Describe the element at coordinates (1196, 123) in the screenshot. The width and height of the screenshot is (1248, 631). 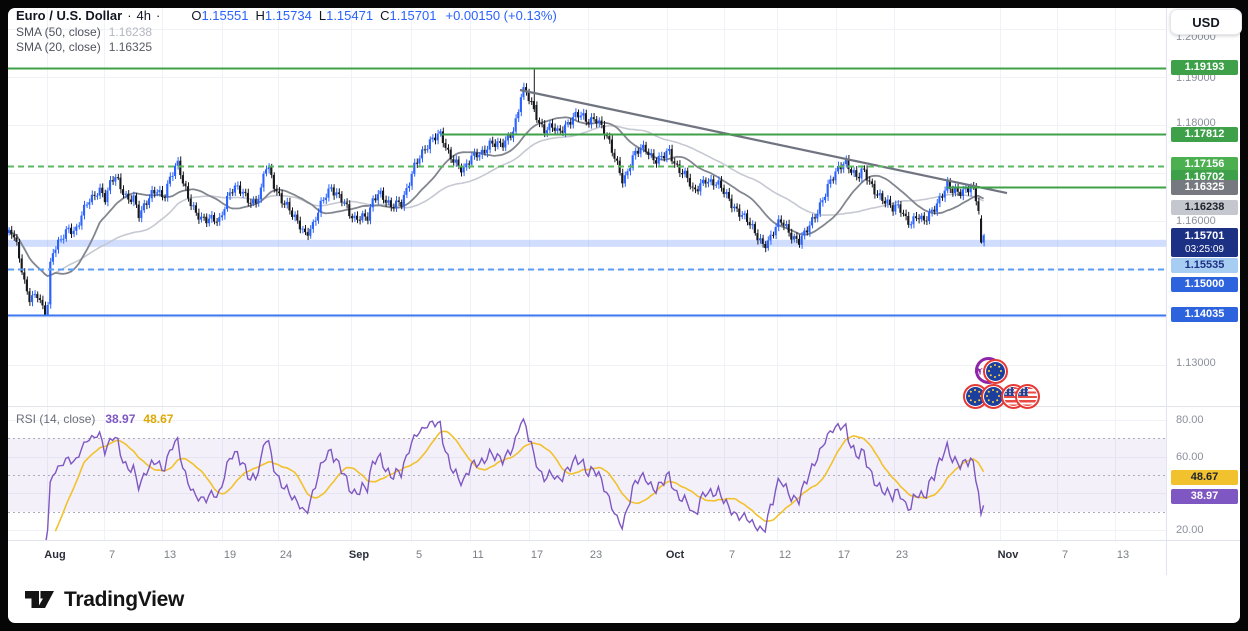
I see `price-axis-tick: 1.18000` at that location.